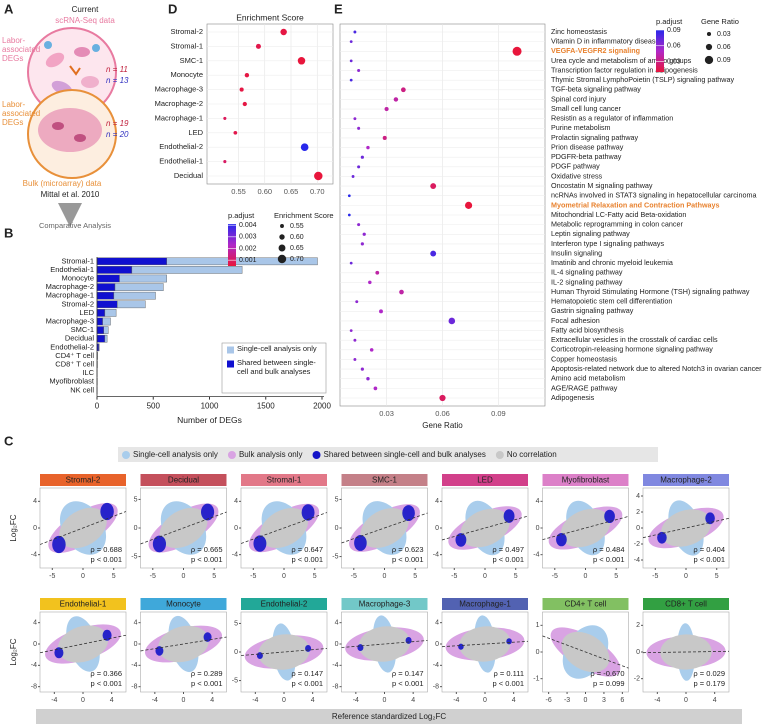 Image resolution: width=763 pixels, height=726 pixels. What do you see at coordinates (674, 30) in the screenshot?
I see `legend-label: 0.09` at bounding box center [674, 30].